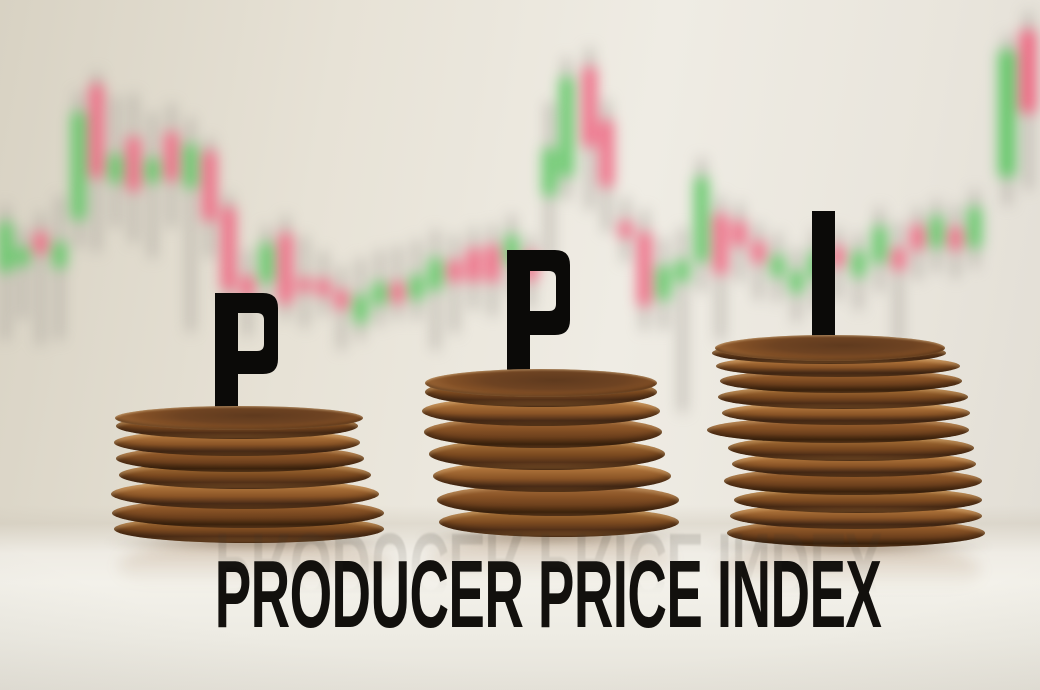  I want to click on title-text: PRODUCER PRICE INDEX, so click(548, 594).